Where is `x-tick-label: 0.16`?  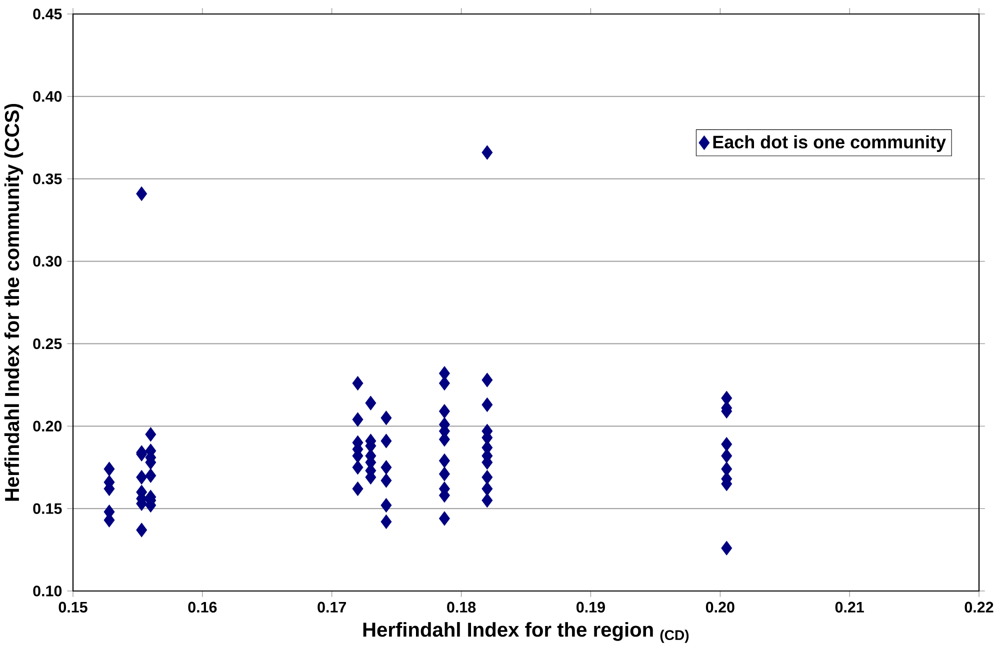
x-tick-label: 0.16 is located at coordinates (202, 607).